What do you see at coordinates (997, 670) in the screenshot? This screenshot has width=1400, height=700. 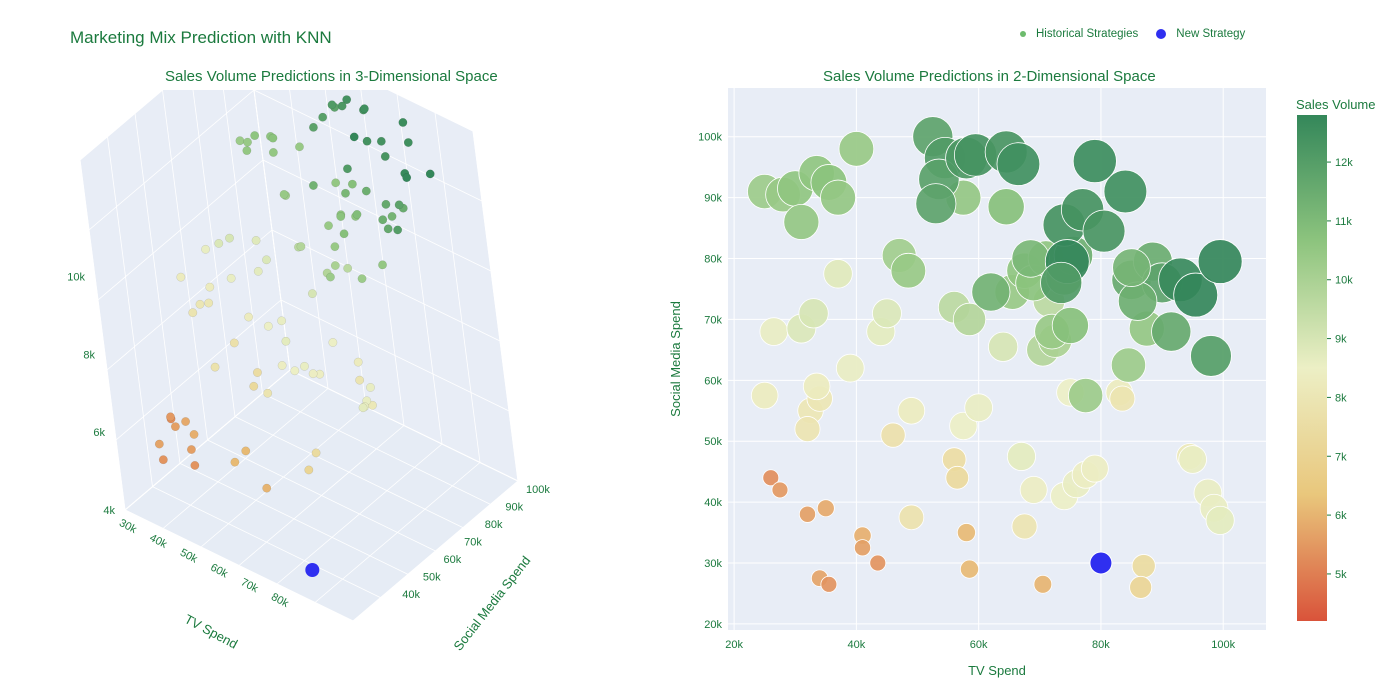 I see `x-axis-title: TV Spend` at bounding box center [997, 670].